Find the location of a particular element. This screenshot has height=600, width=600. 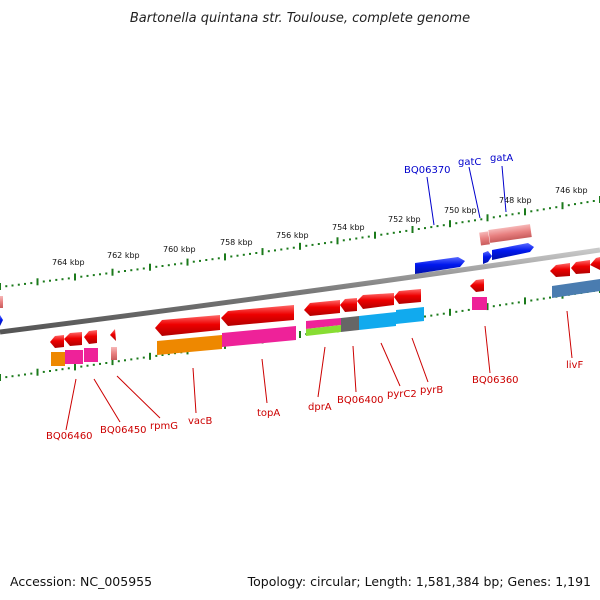

scale-label: 750 kbp is located at coordinates (460, 210).